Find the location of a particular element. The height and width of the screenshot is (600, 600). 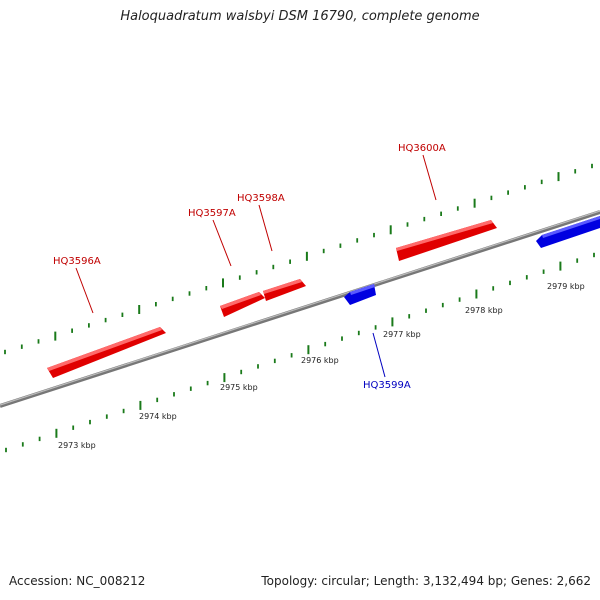

gene-HQ3600A is located at coordinates (446, 240).